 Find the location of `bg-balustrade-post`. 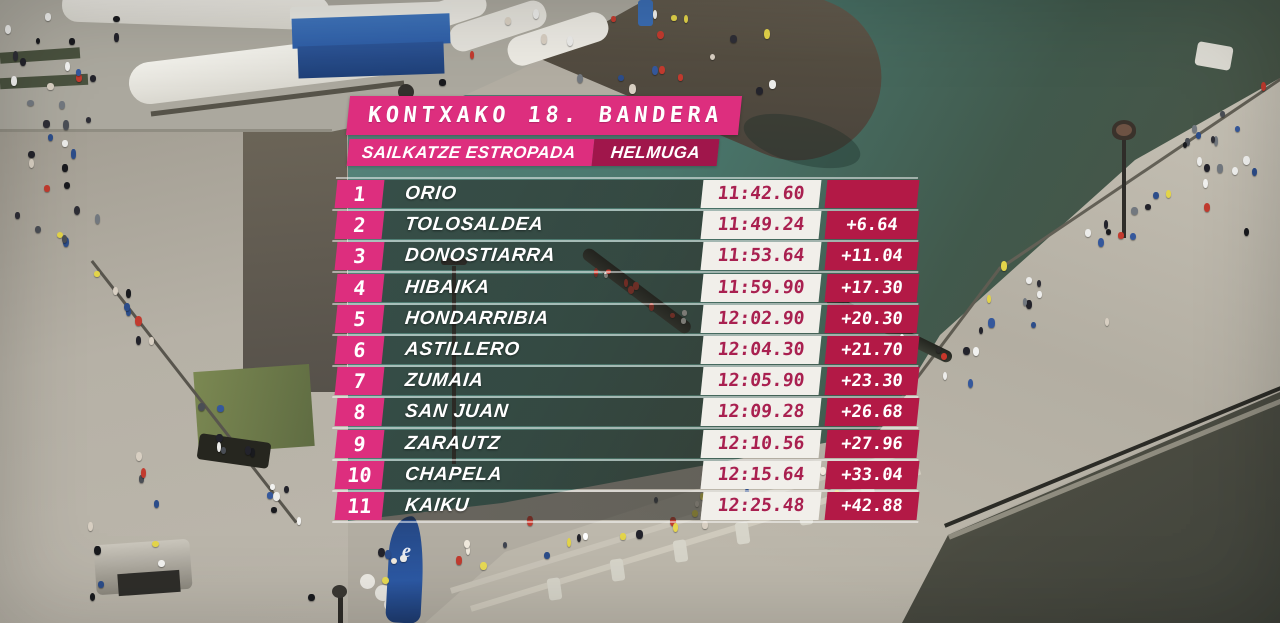

bg-balustrade-post is located at coordinates (617, 570).